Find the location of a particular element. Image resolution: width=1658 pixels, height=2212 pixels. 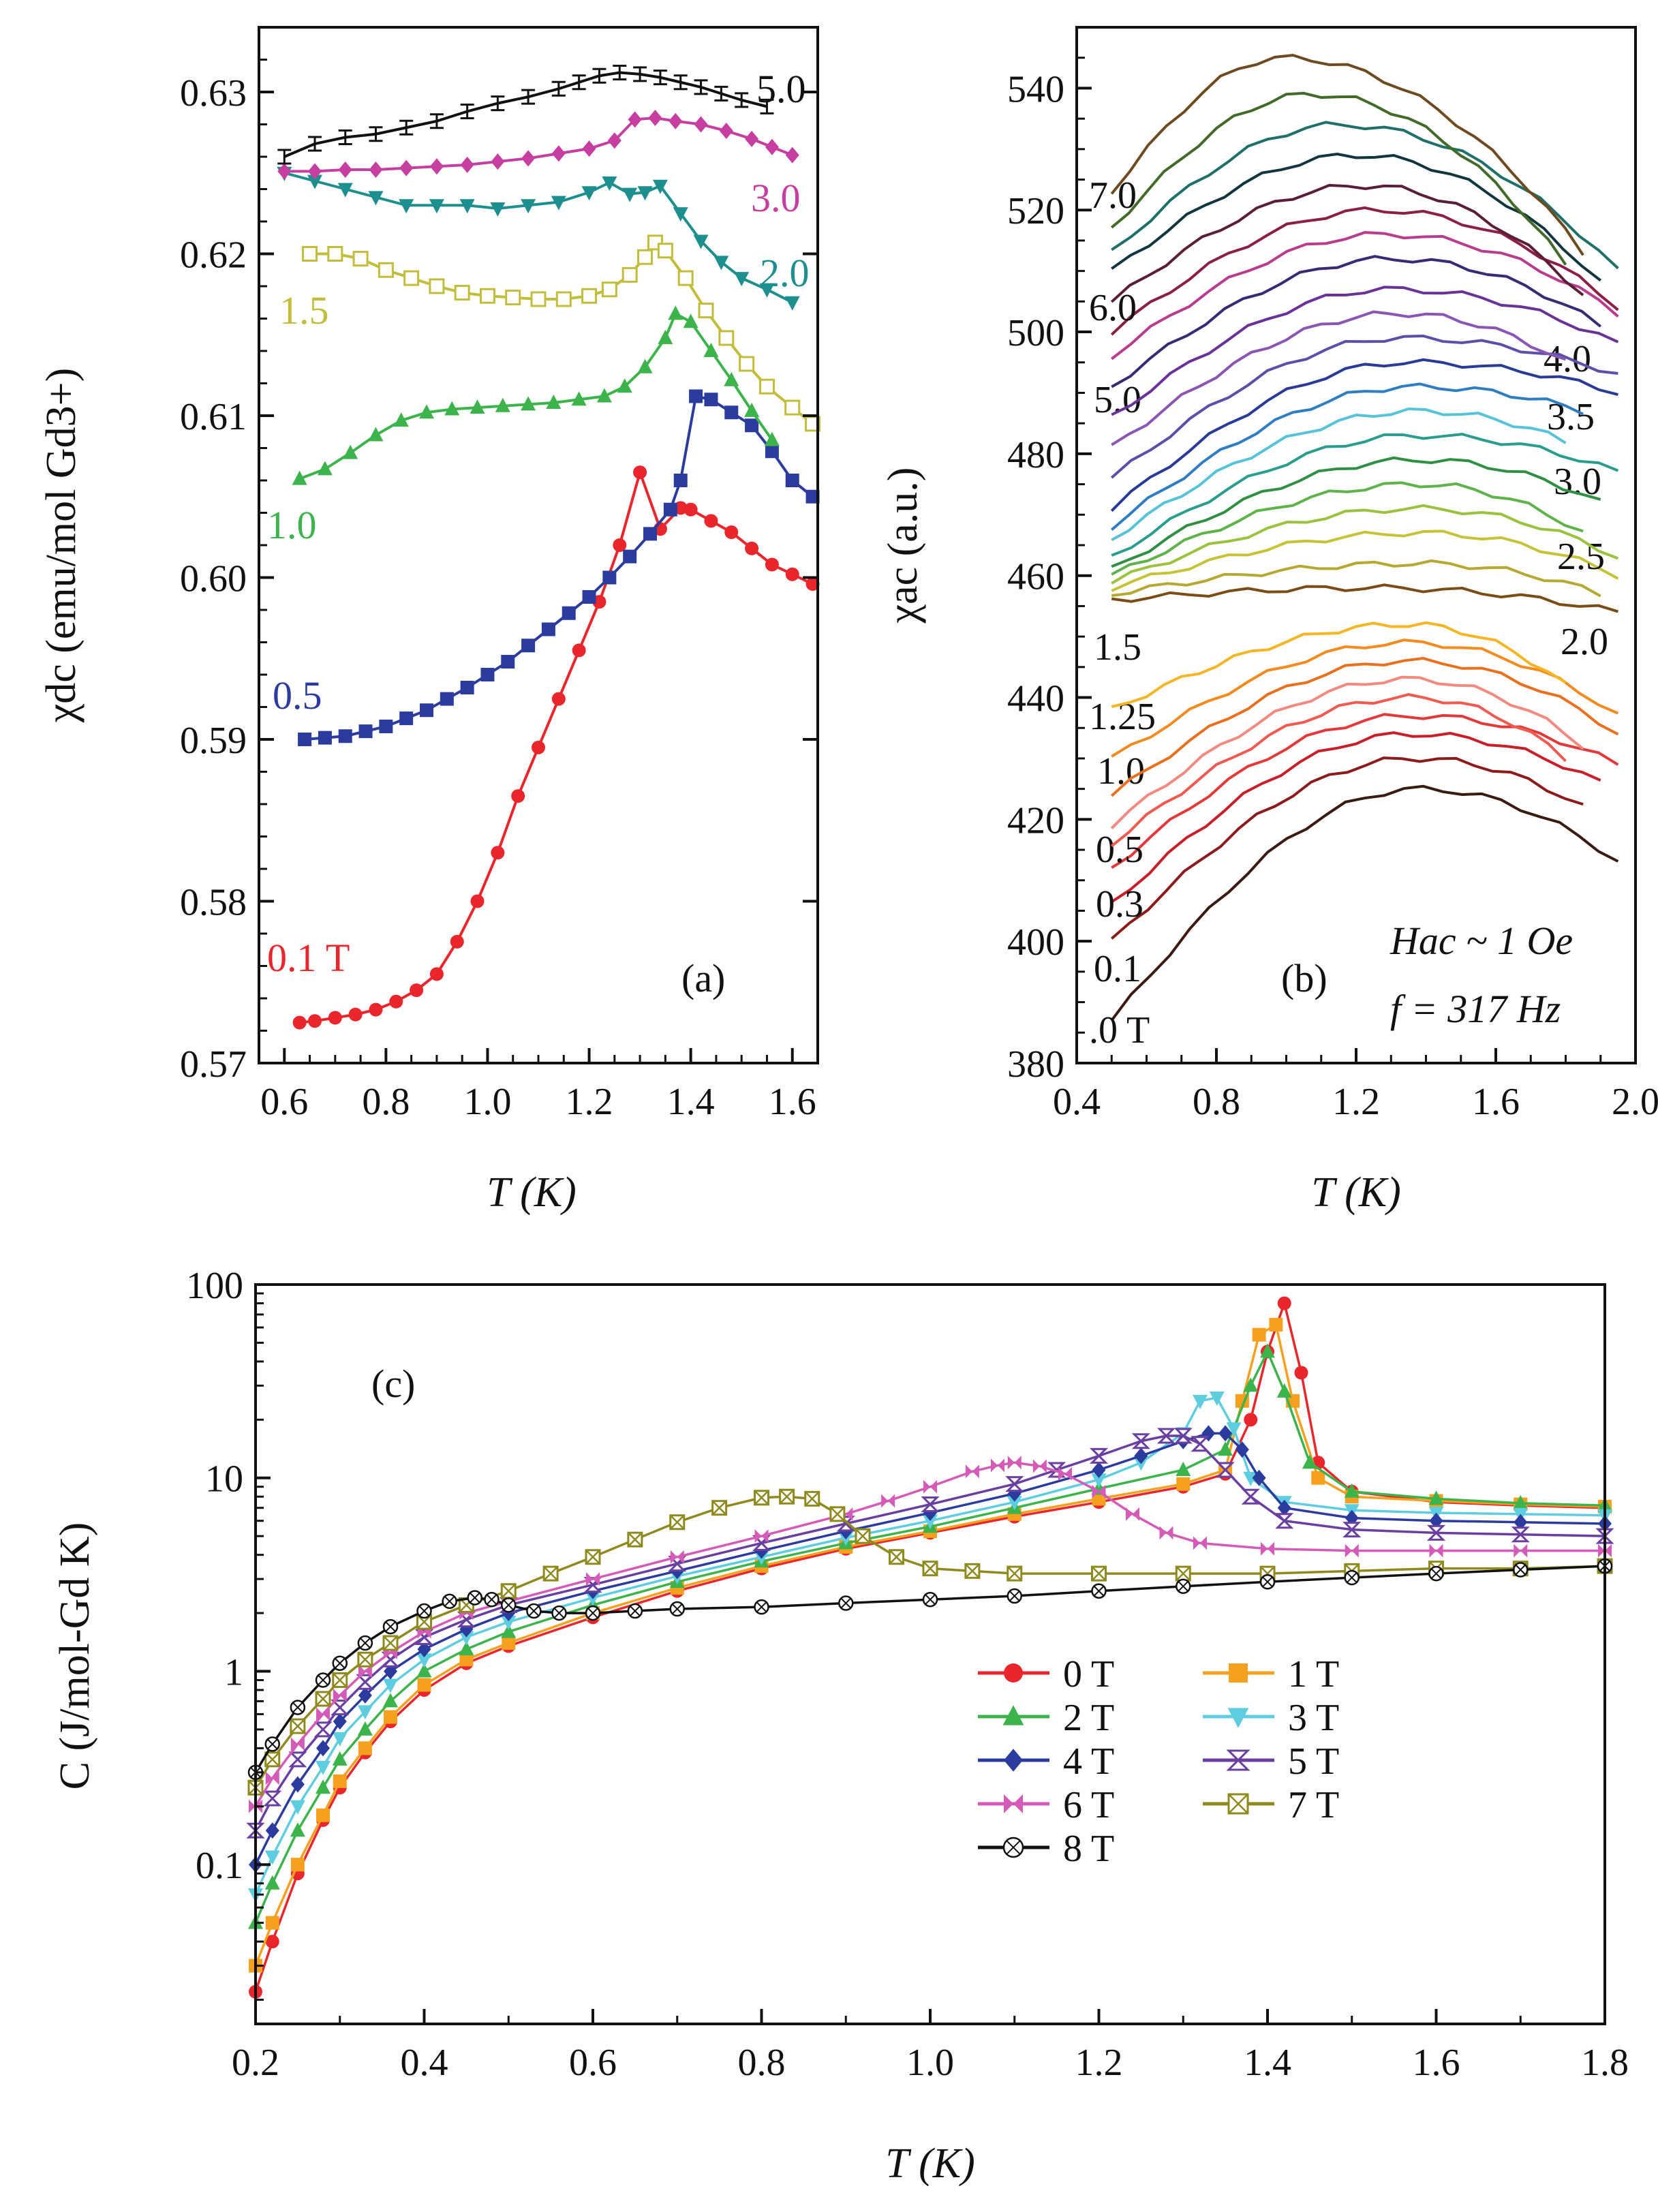

panel-b-series-label: 0.1 is located at coordinates (1117, 969).